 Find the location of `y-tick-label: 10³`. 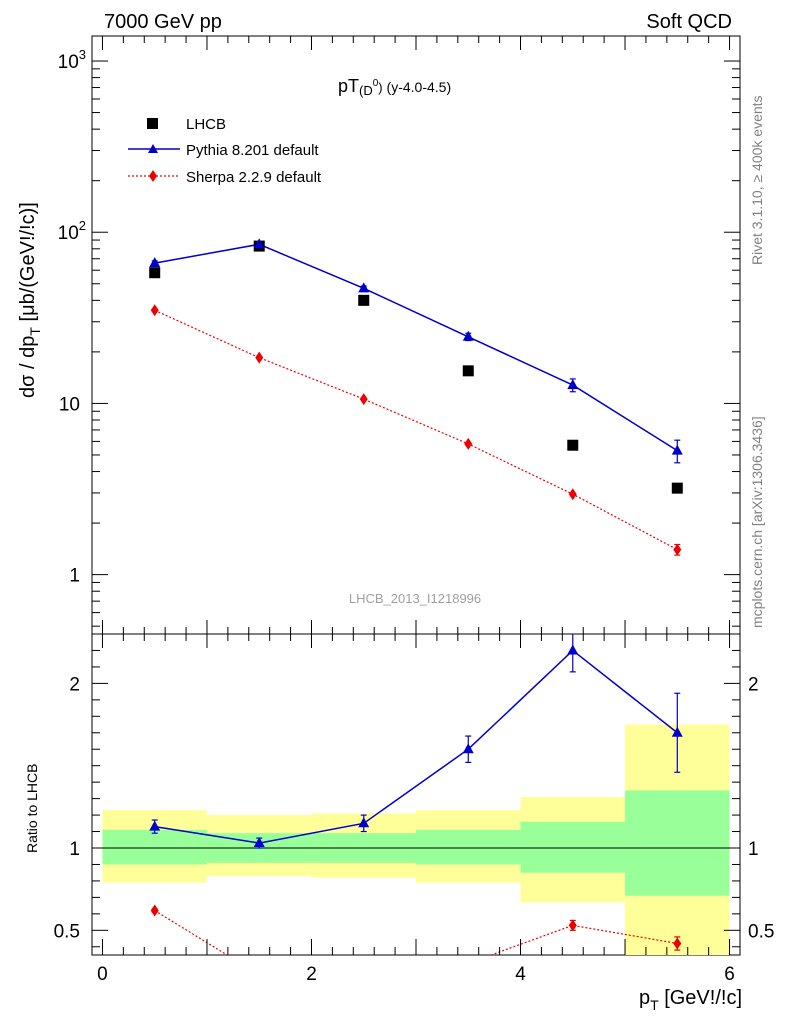

y-tick-label: 10³ is located at coordinates (72, 60).